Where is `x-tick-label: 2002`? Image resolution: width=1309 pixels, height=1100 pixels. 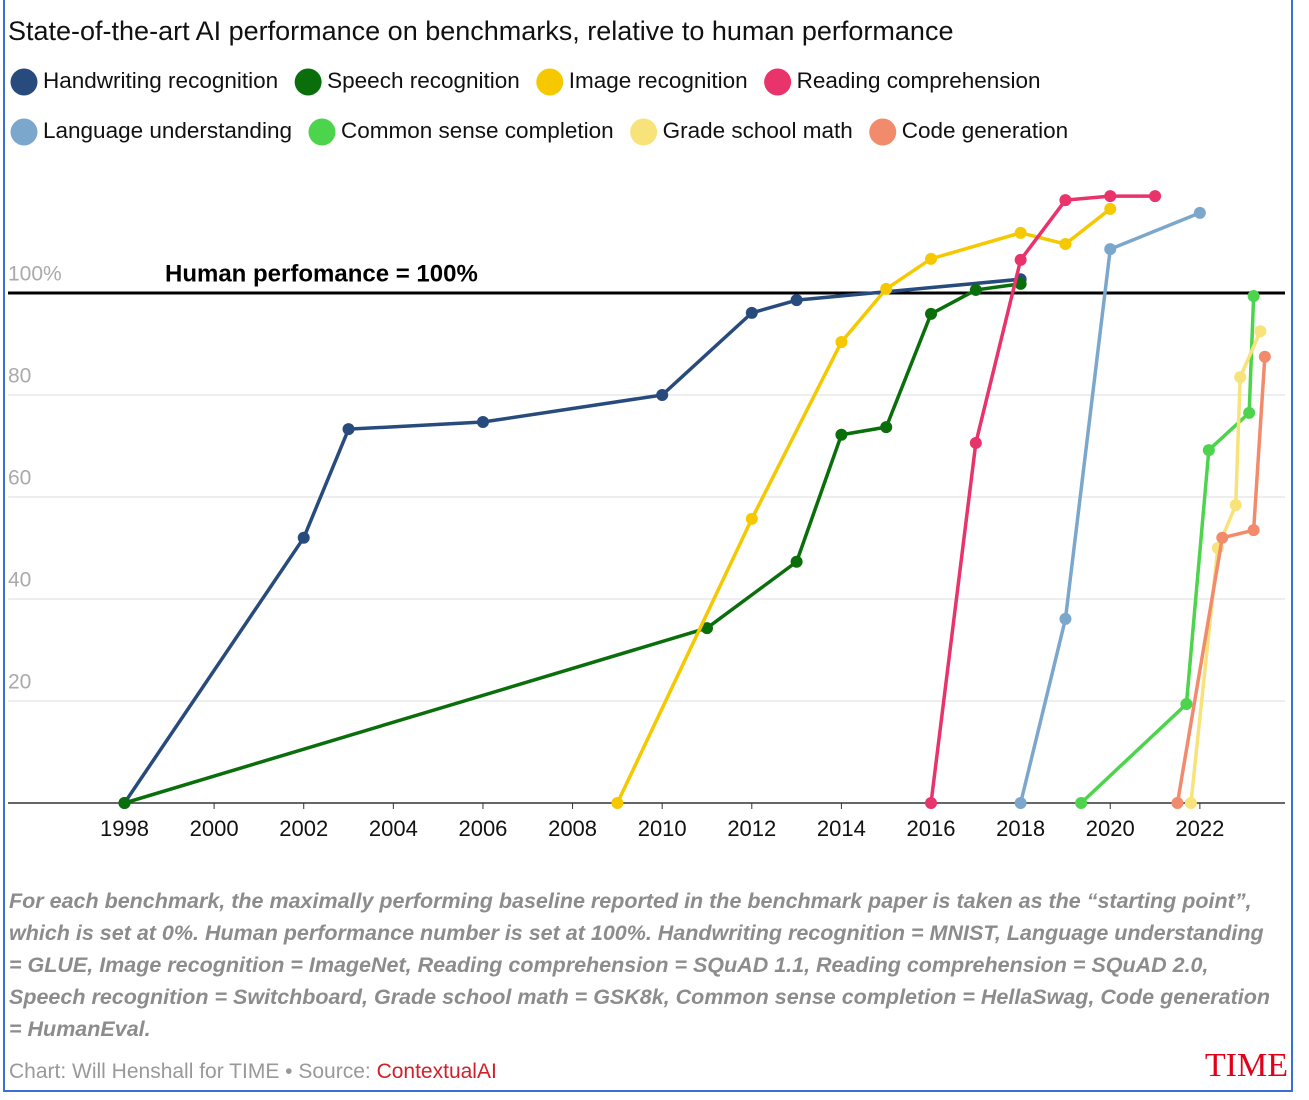 x-tick-label: 2002 is located at coordinates (303, 828).